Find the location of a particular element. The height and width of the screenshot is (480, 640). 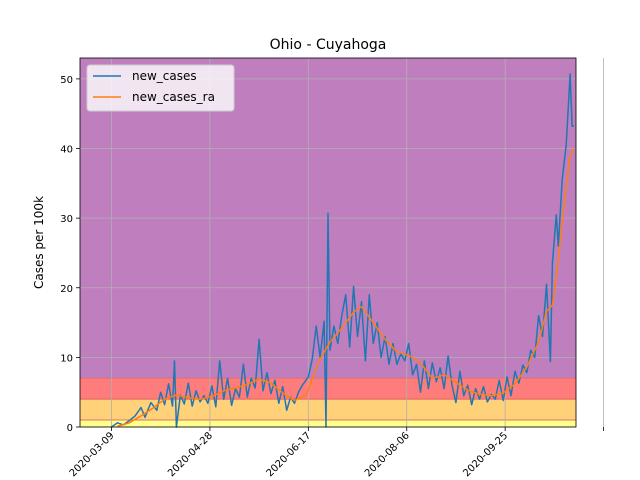

y-tick-label: 20 is located at coordinates (66, 289).